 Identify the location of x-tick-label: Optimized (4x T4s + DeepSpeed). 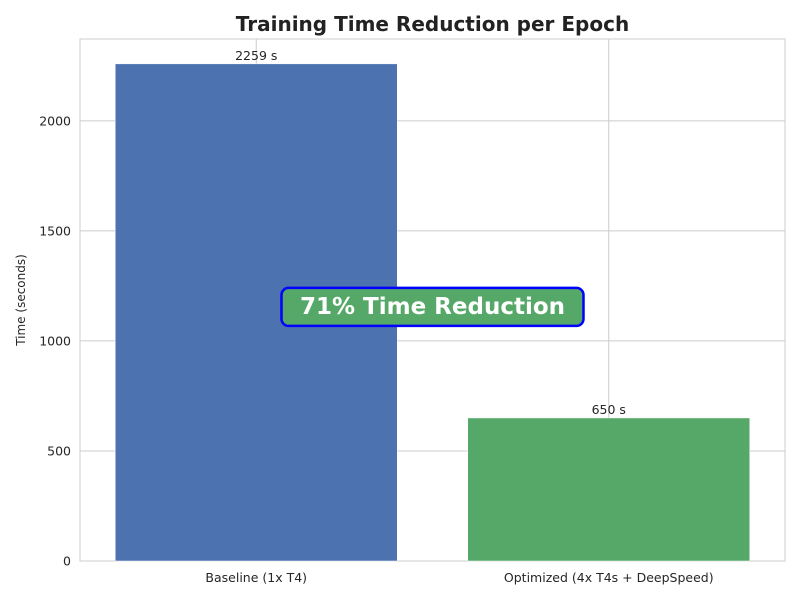
(609, 577).